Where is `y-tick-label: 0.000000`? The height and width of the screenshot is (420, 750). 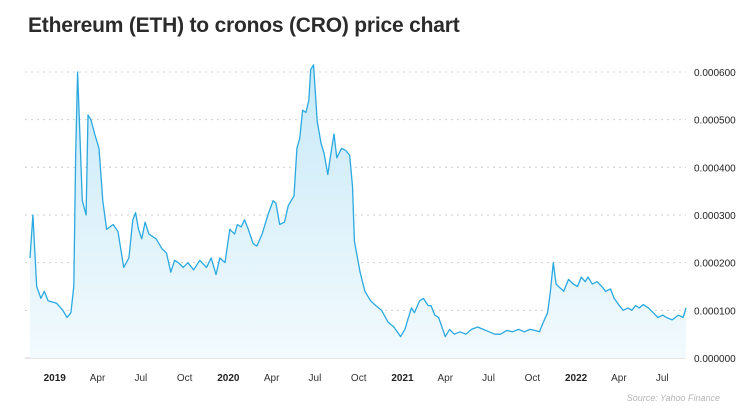 y-tick-label: 0.000000 is located at coordinates (715, 359).